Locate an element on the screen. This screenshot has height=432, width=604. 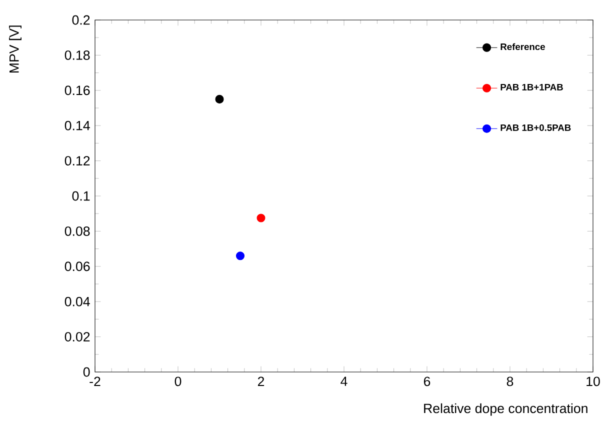
y-tick-label: 0 is located at coordinates (86, 372).